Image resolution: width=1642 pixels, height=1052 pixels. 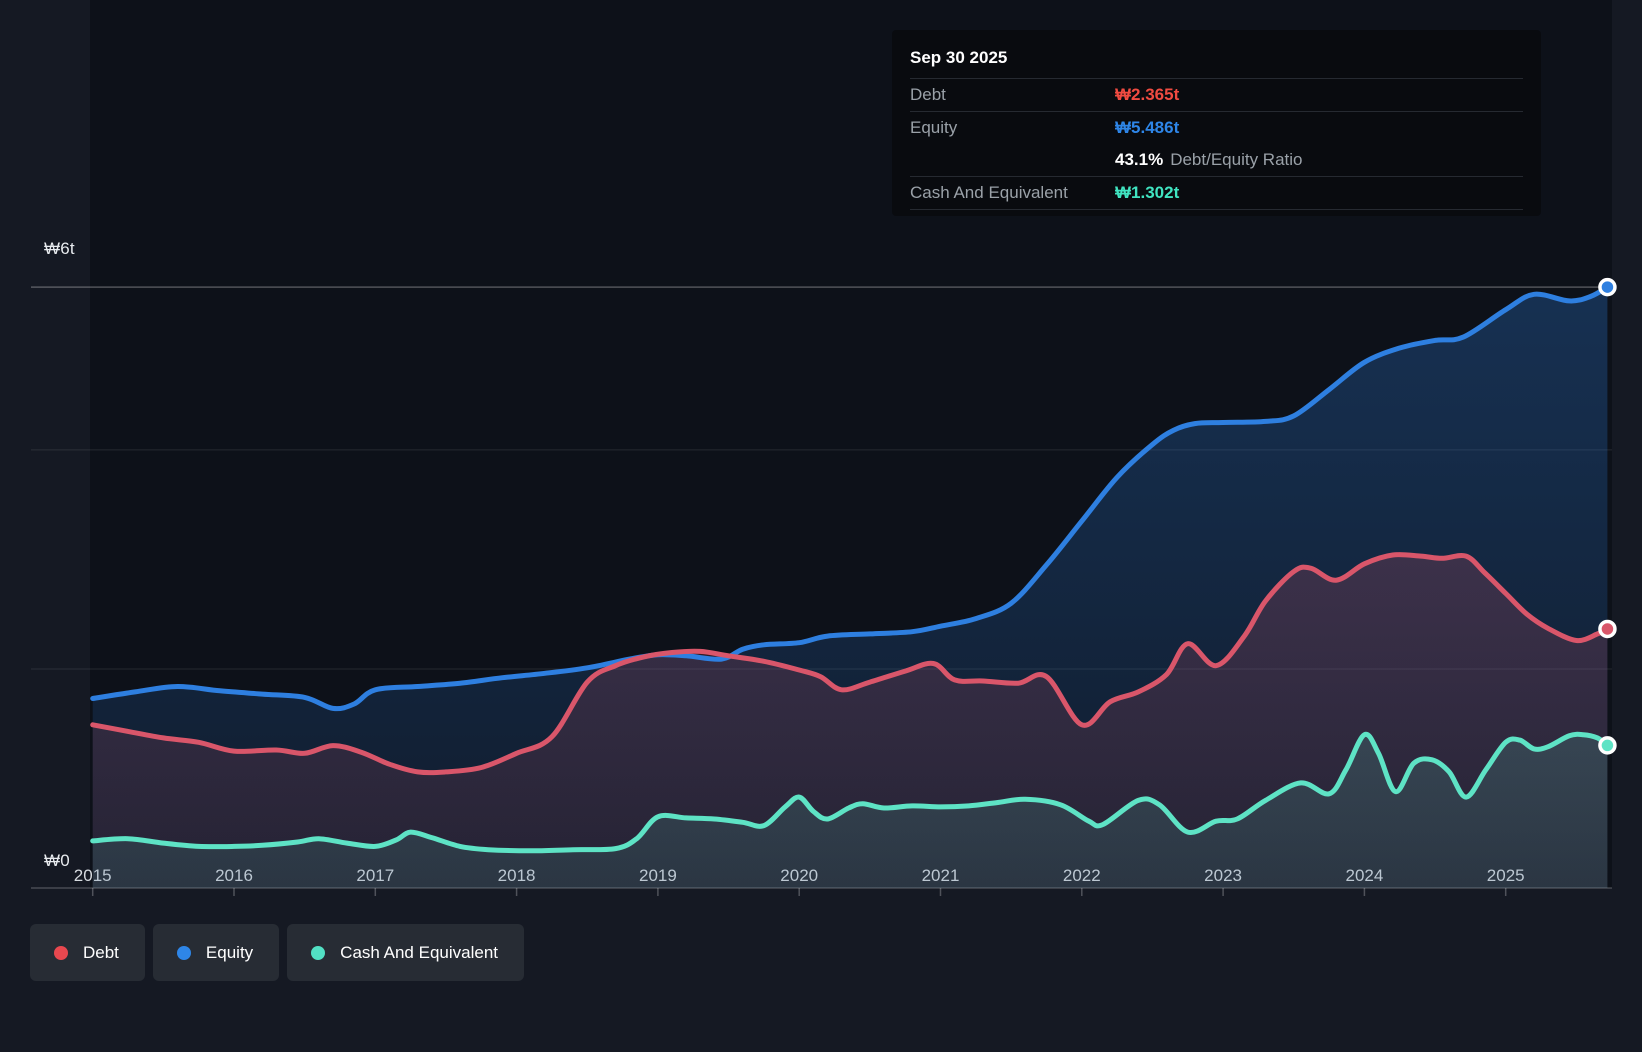 I want to click on tooltip-row-ratio: 43.1% Debt/Equity Ratio, so click(x=1216, y=160).